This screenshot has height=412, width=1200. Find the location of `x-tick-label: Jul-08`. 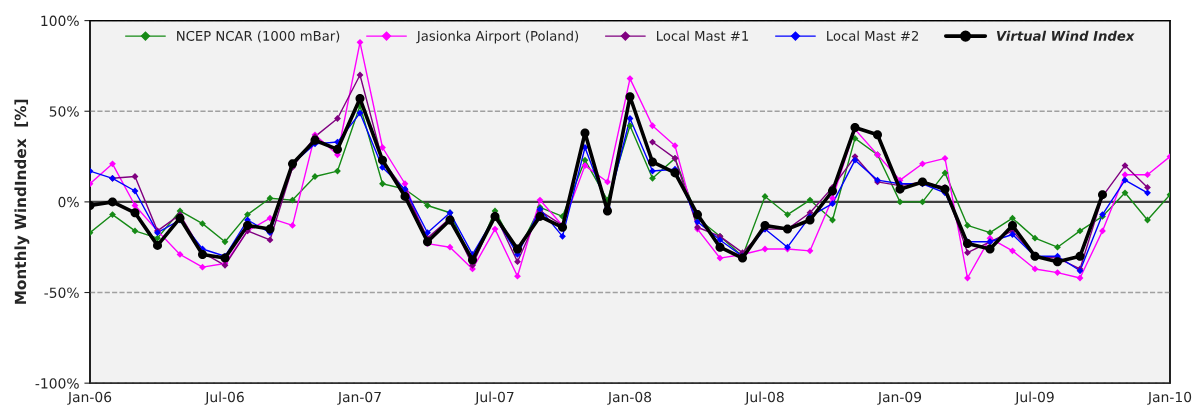

x-tick-label: Jul-08 is located at coordinates (764, 398).